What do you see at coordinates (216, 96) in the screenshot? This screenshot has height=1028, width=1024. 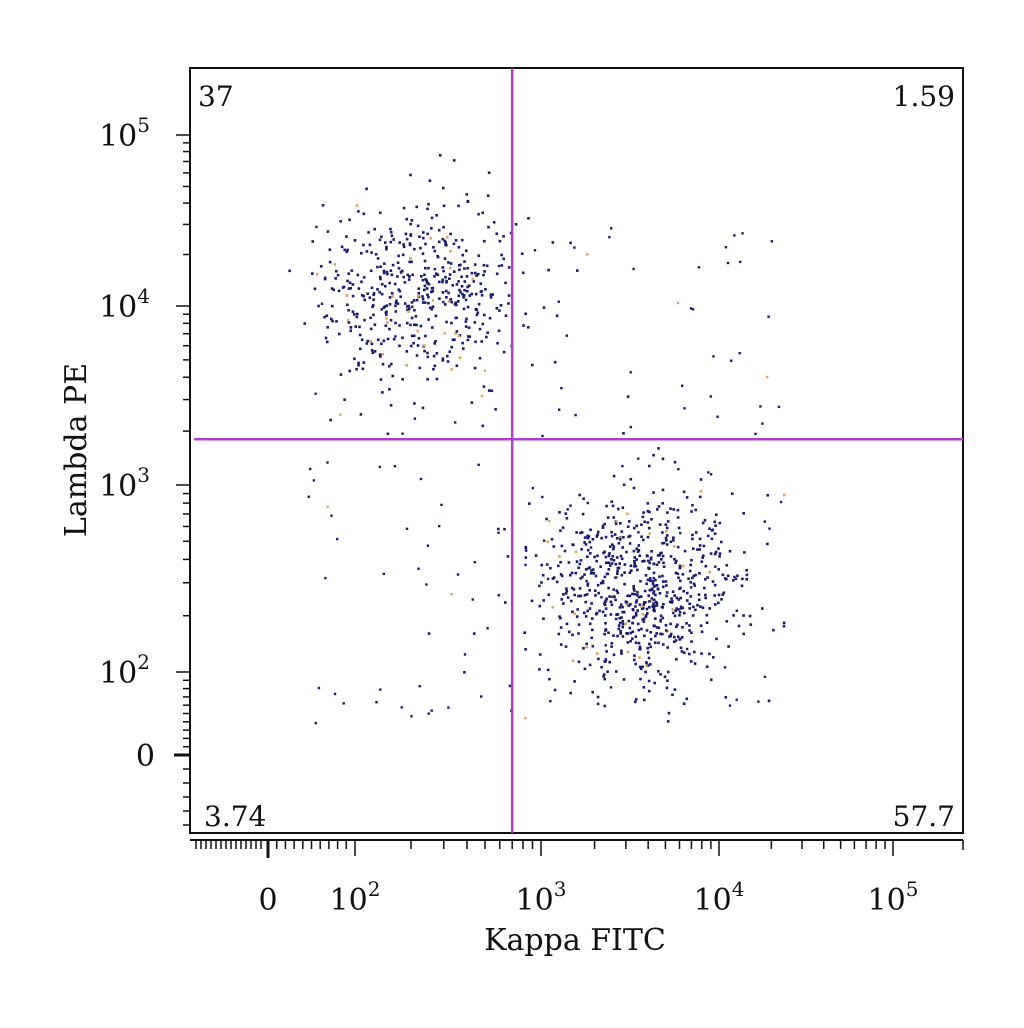 I see `quadrant-top-left-value: 37` at bounding box center [216, 96].